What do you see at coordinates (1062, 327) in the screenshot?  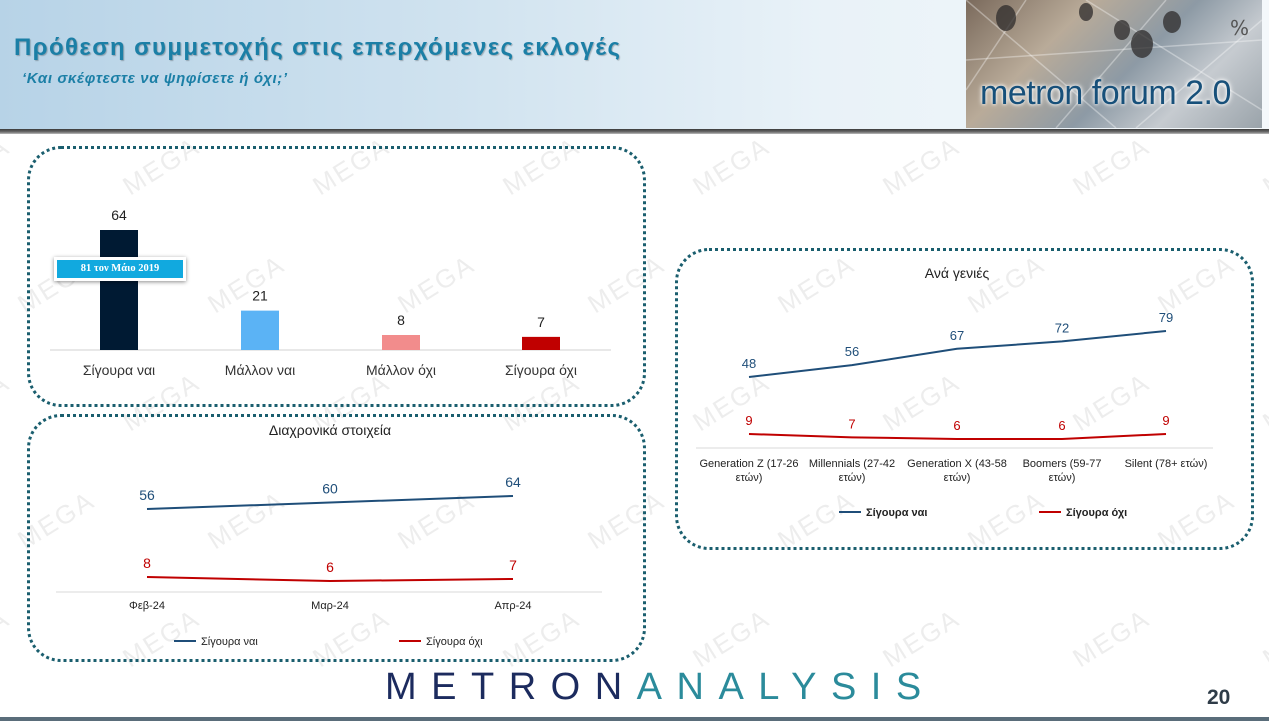 I see `data-label: 72` at bounding box center [1062, 327].